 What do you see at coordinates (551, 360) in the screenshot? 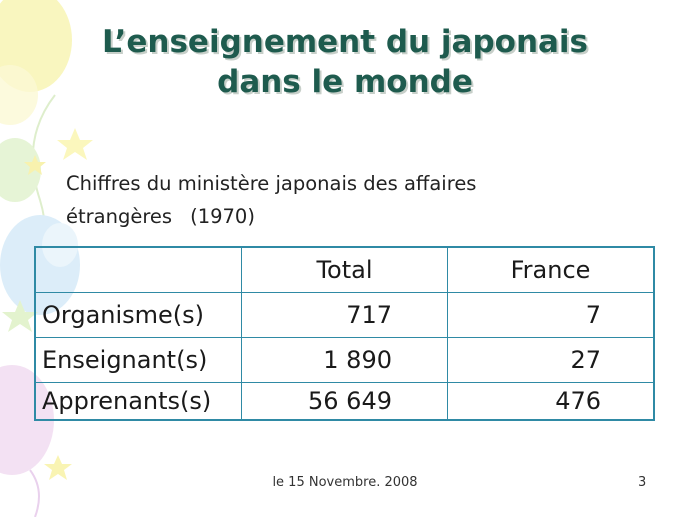
I see `row-france: 27` at bounding box center [551, 360].